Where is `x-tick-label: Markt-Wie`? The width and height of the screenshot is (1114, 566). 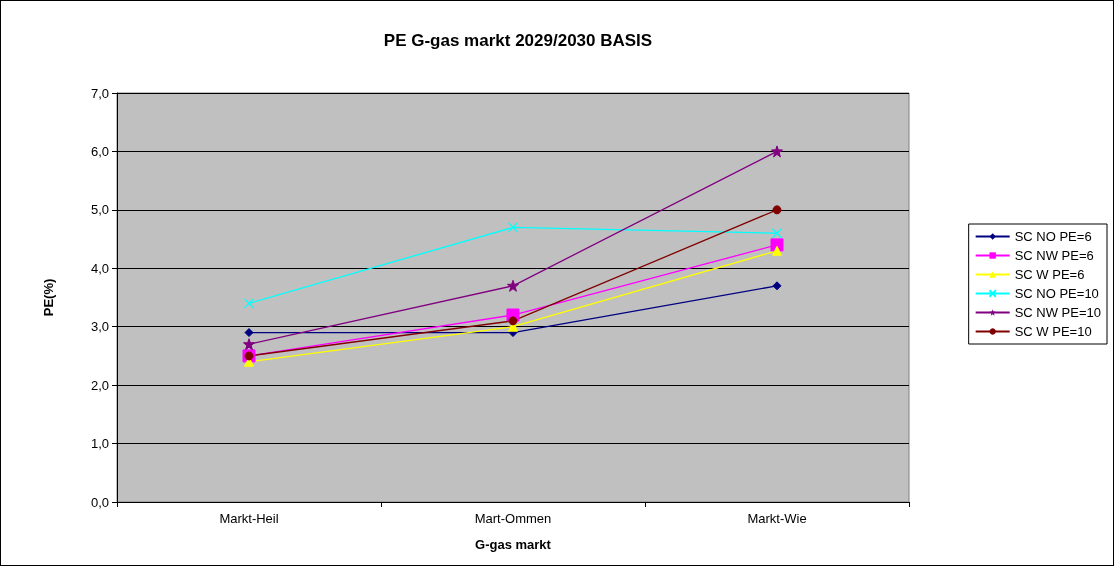
x-tick-label: Markt-Wie is located at coordinates (777, 518).